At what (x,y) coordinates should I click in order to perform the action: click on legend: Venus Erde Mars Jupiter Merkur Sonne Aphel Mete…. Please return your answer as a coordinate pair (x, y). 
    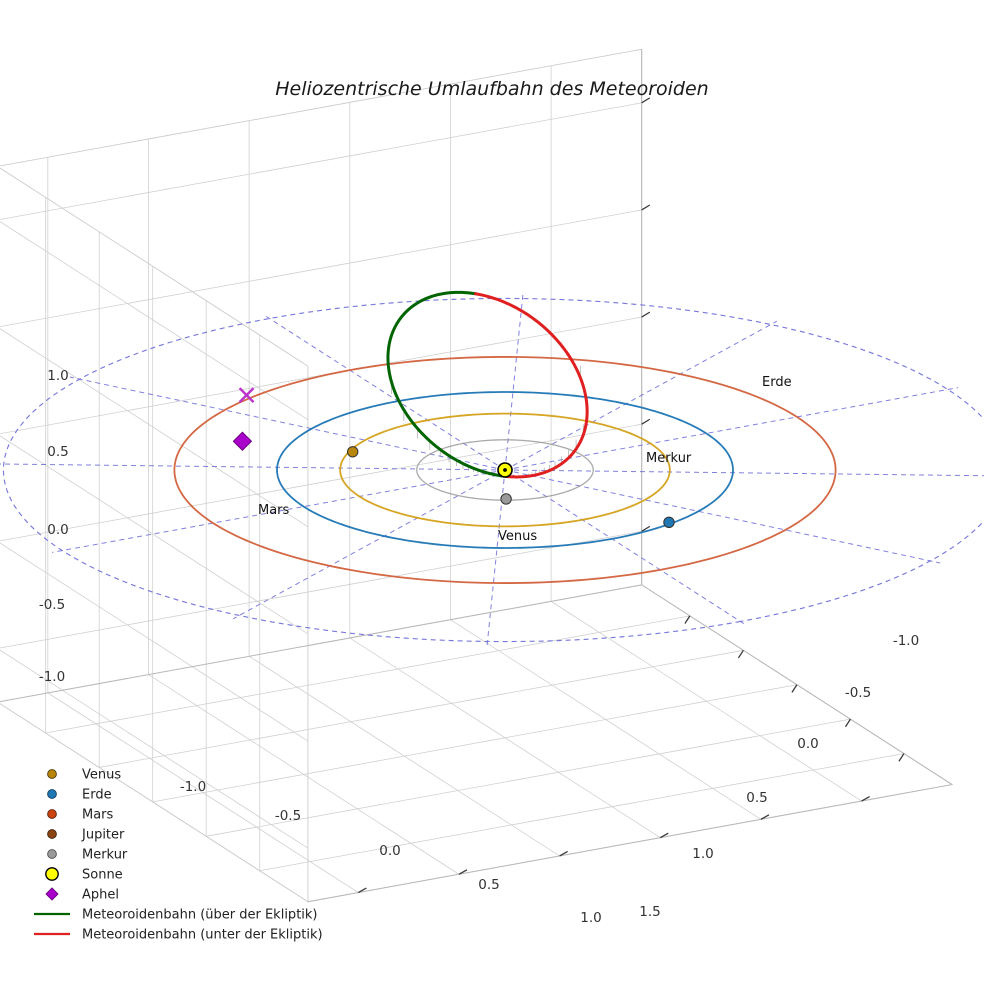
    Looking at the image, I should click on (178, 855).